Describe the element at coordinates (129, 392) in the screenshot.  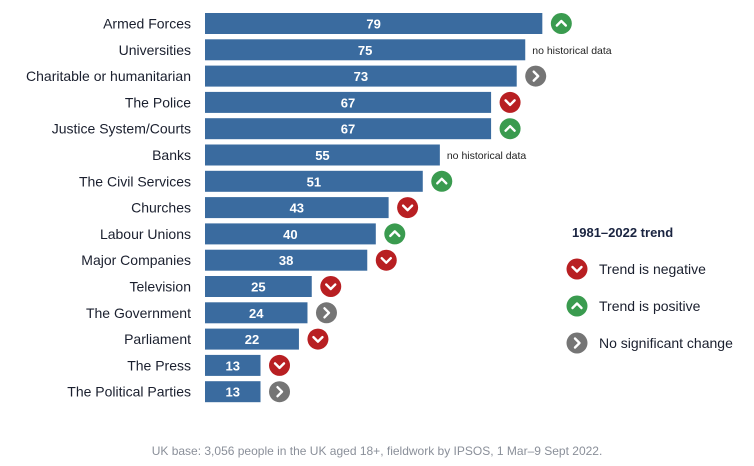
I see `category-label: The Political Parties` at that location.